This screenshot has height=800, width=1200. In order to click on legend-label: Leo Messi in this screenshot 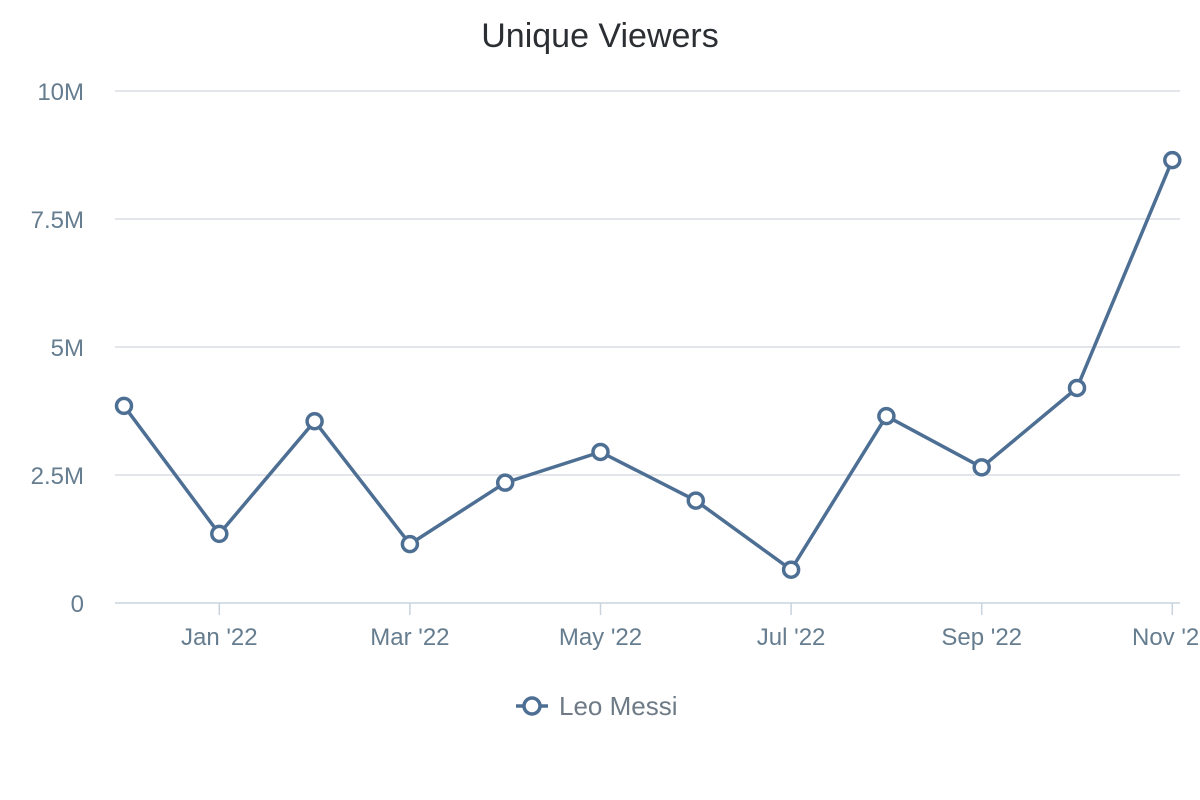, I will do `click(618, 706)`.